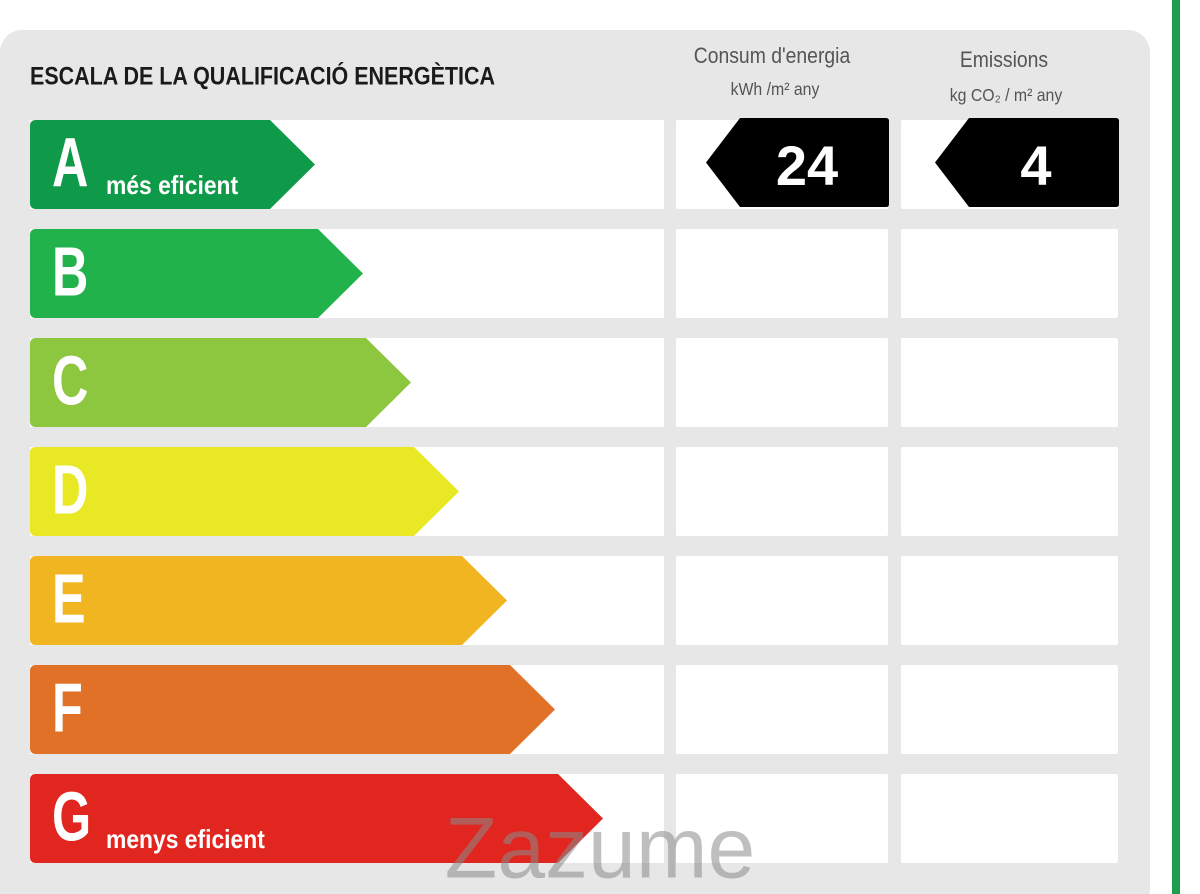  What do you see at coordinates (70, 162) in the screenshot?
I see `grade-letter: A` at bounding box center [70, 162].